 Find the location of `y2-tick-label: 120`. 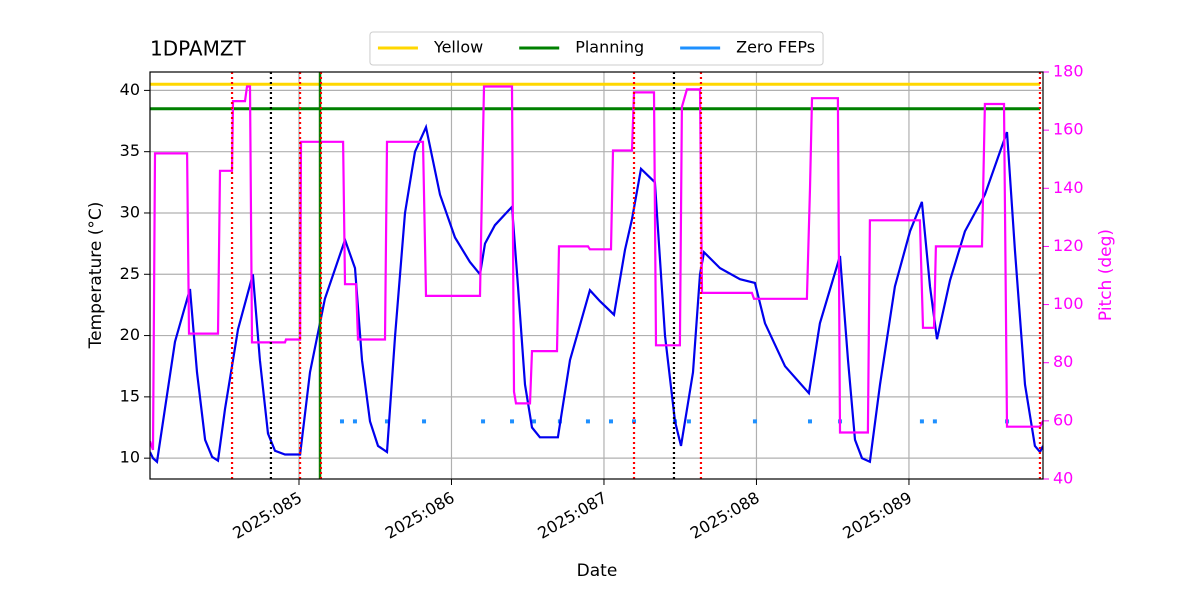

y2-tick-label: 120 is located at coordinates (1068, 245).